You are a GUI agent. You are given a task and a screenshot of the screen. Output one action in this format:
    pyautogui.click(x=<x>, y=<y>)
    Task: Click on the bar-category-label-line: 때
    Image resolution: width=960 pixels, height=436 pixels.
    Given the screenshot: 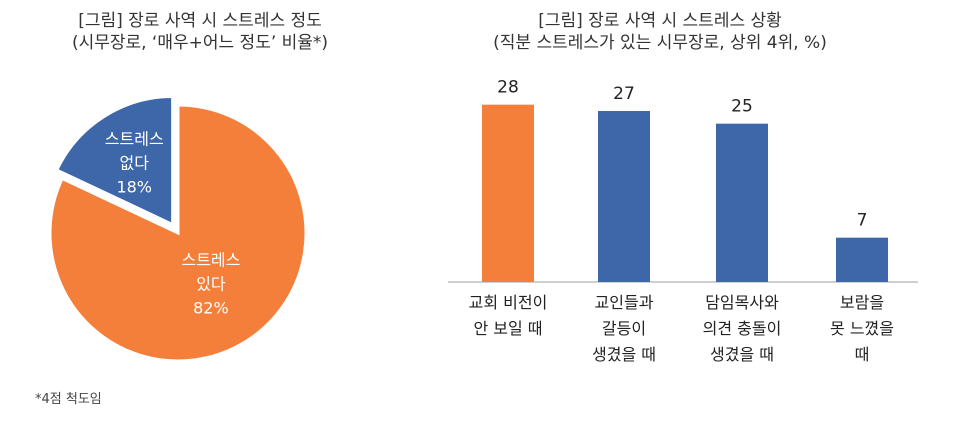 What is the action you would take?
    pyautogui.click(x=862, y=354)
    